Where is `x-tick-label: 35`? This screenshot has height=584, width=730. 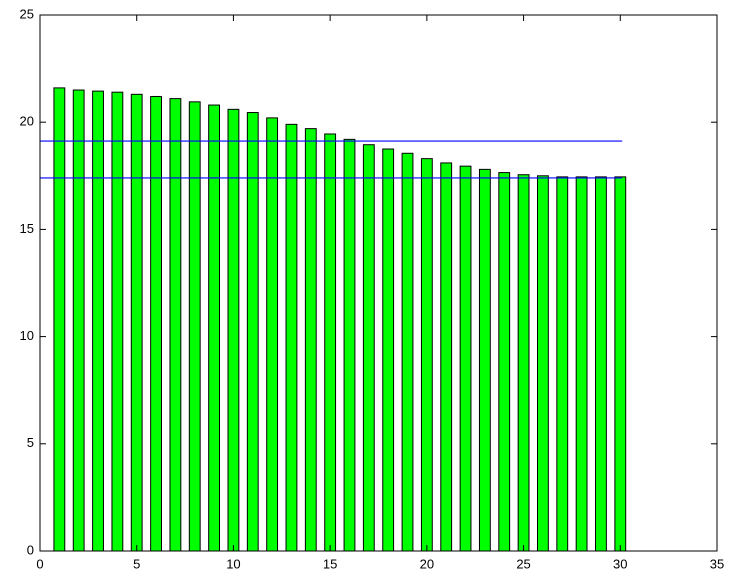
x-tick-label: 35 is located at coordinates (717, 563).